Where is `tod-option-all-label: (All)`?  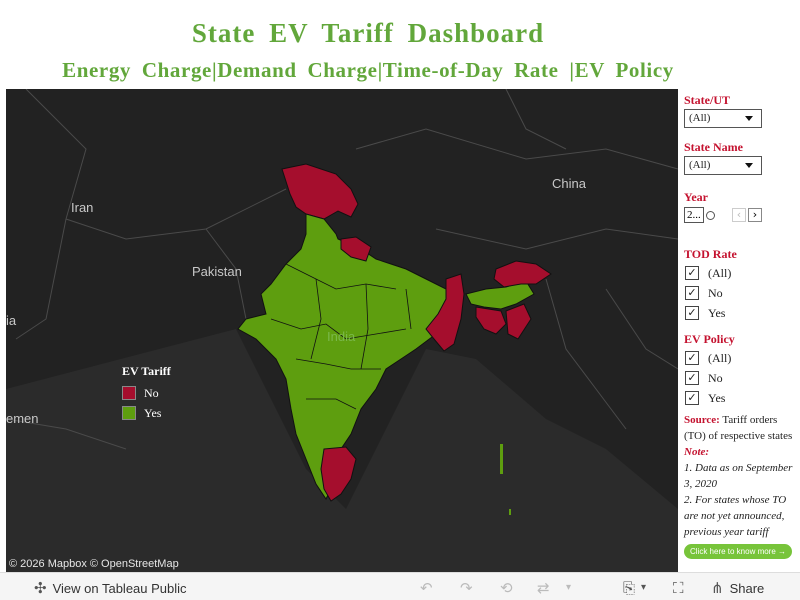 tod-option-all-label: (All) is located at coordinates (720, 272).